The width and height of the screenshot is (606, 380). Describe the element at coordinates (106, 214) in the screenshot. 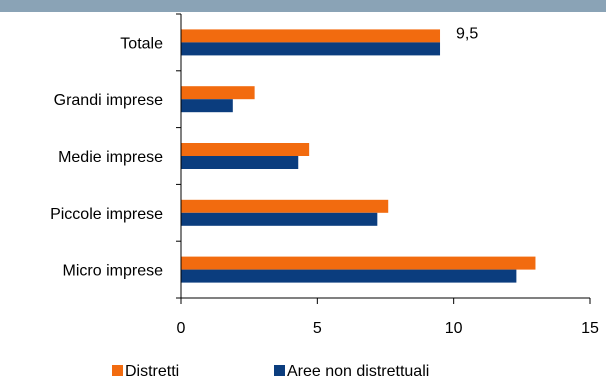

I see `category-label-piccole-imprese: Piccole imprese` at that location.